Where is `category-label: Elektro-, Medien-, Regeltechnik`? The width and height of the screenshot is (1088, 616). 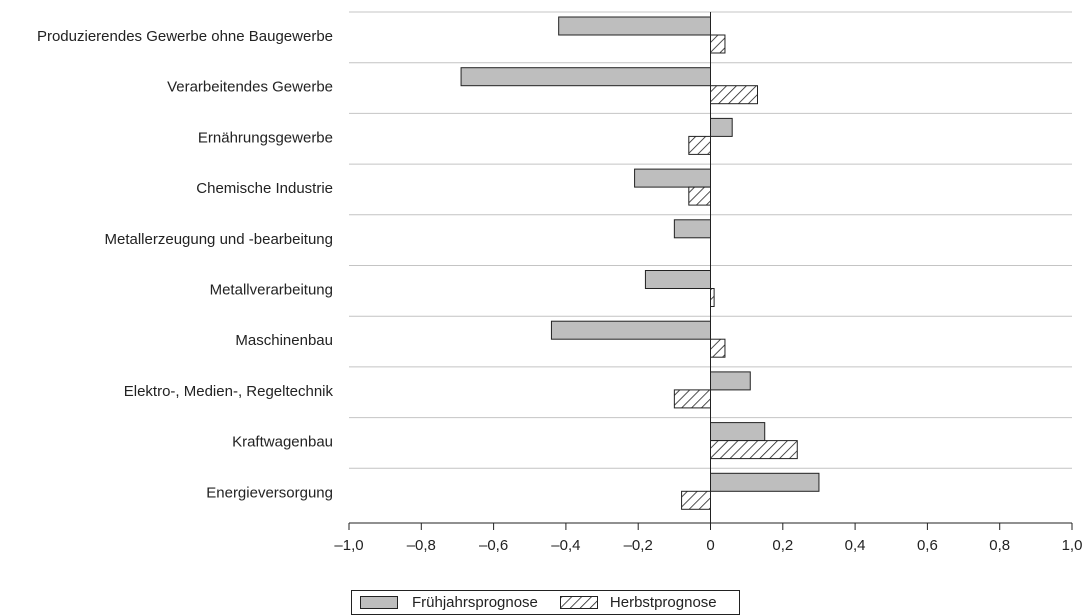
category-label: Elektro-, Medien-, Regeltechnik is located at coordinates (229, 391).